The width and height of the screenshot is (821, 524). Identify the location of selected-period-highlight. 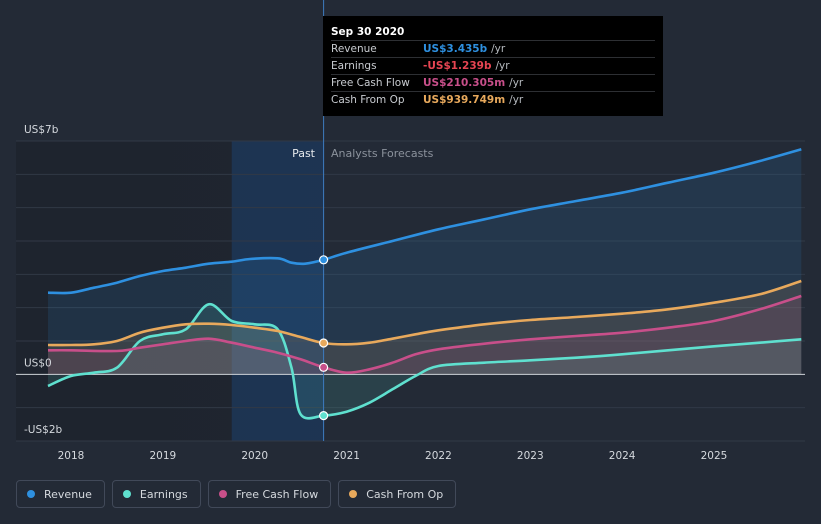
(277, 291).